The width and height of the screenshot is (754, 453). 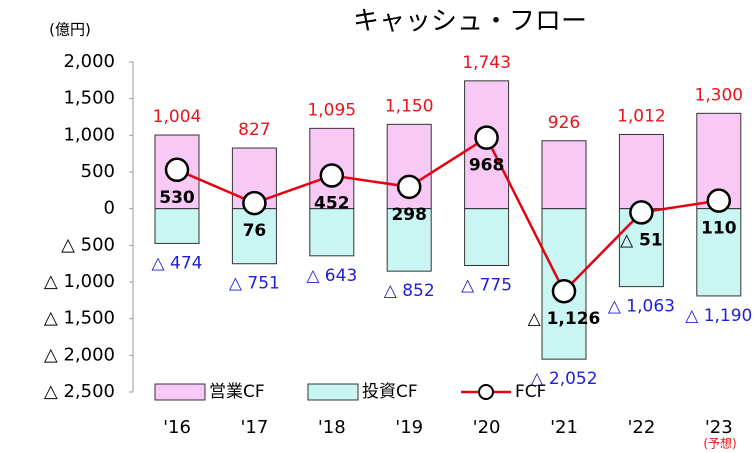 What do you see at coordinates (390, 392) in the screenshot?
I see `legend-label: 投資CF` at bounding box center [390, 392].